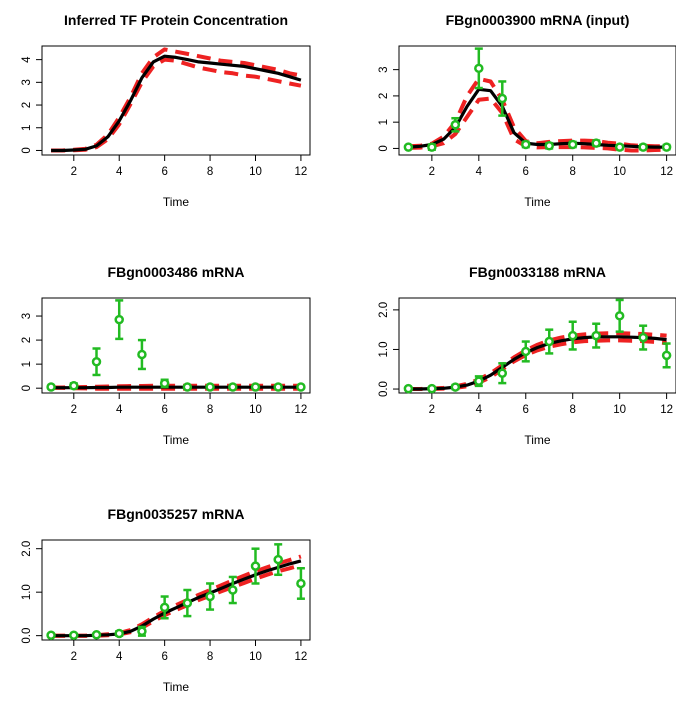  I want to click on y-tick-label: 0.0, so click(27, 636).